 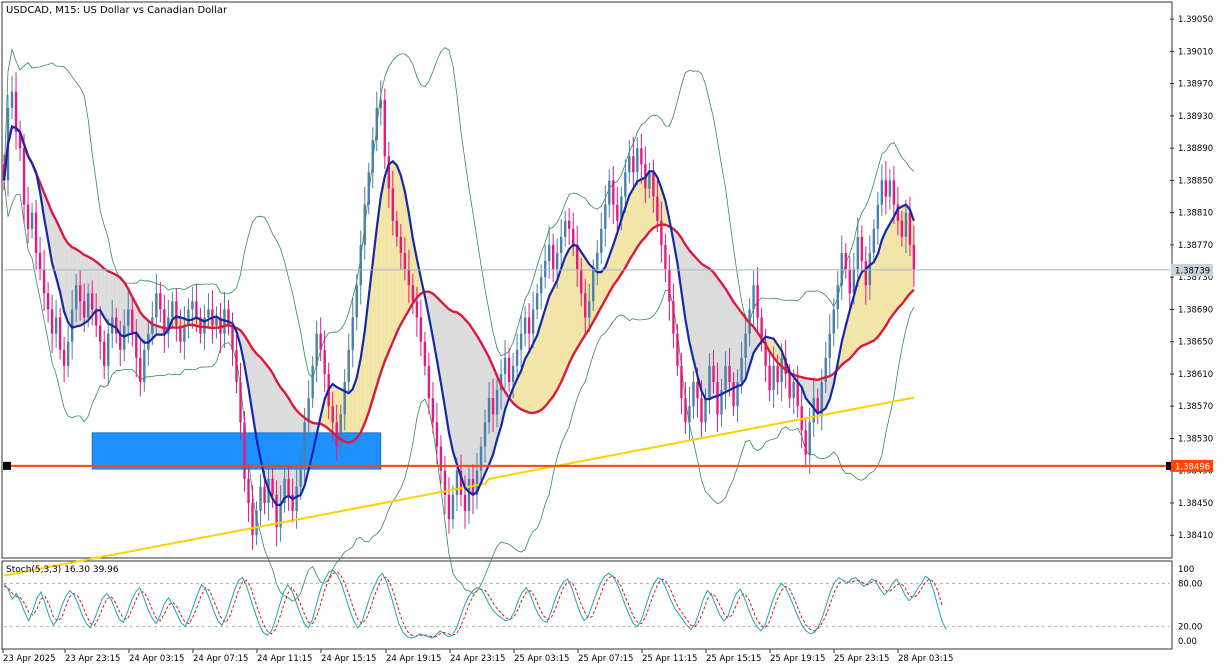 What do you see at coordinates (29, 659) in the screenshot?
I see `x-tick-label: 23 Apr 2025` at bounding box center [29, 659].